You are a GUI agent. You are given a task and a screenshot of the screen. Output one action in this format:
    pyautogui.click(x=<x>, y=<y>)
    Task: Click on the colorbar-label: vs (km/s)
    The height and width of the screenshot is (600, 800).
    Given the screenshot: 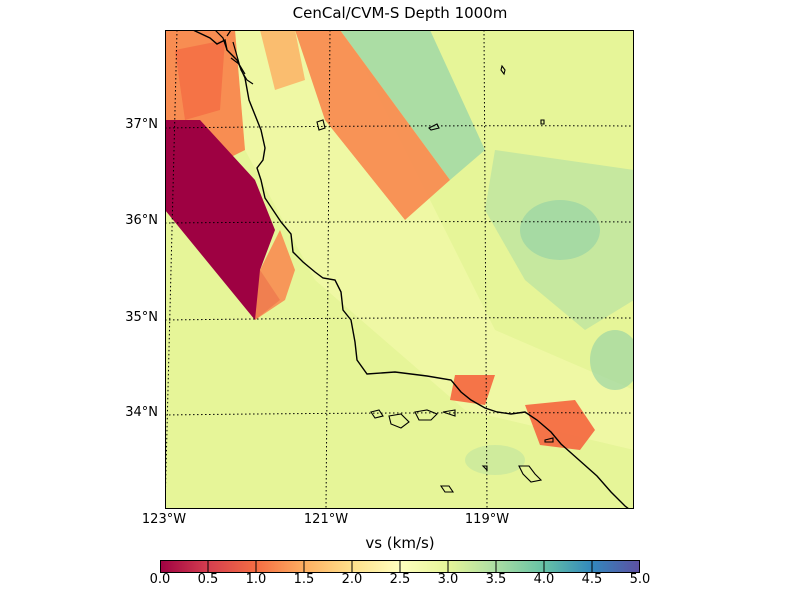 What is the action you would take?
    pyautogui.click(x=400, y=543)
    